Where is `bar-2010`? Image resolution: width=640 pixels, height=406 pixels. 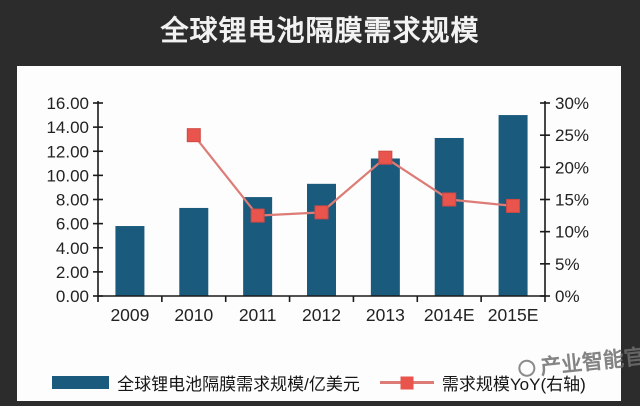 bar-2010 is located at coordinates (194, 251).